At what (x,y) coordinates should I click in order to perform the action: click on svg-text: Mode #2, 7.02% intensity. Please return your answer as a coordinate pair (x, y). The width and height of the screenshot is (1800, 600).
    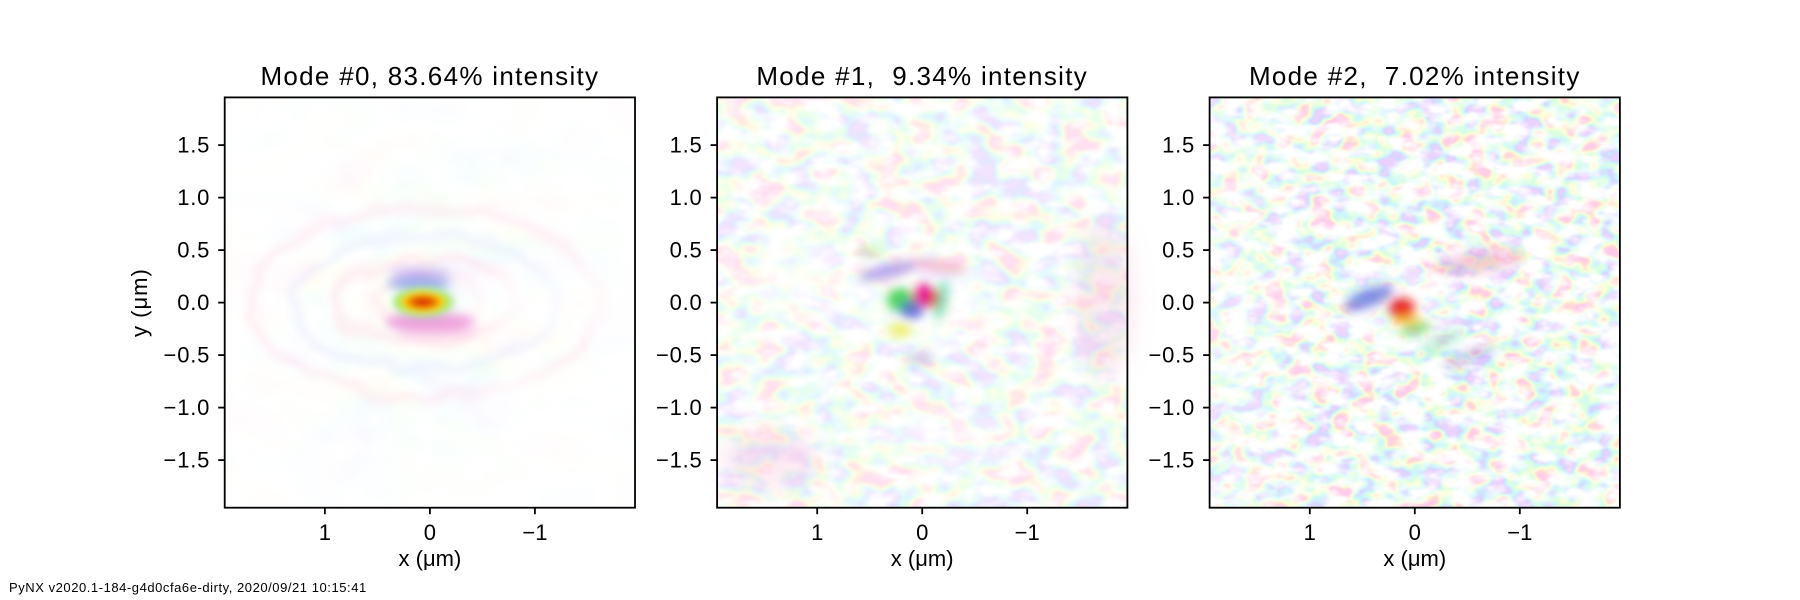
    Looking at the image, I should click on (1415, 76).